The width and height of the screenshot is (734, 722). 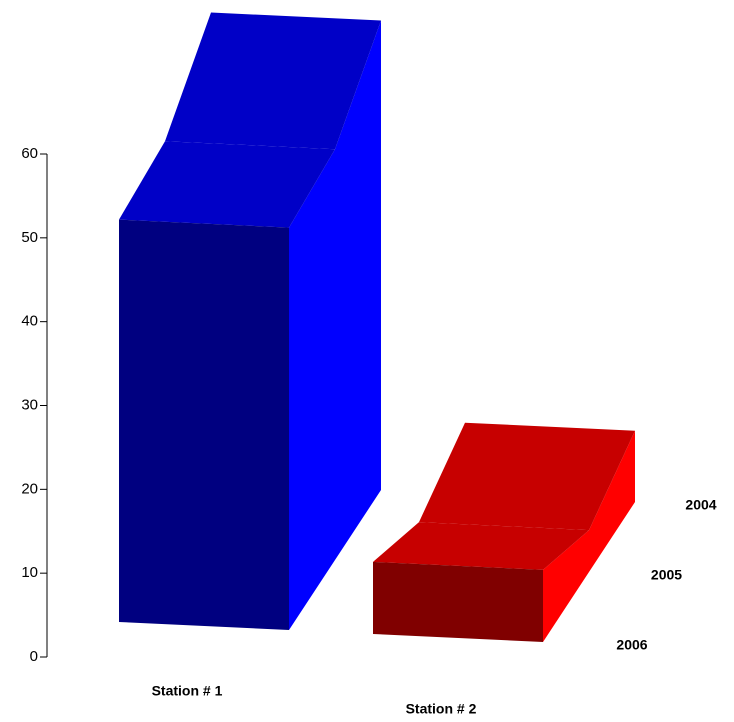 I want to click on y-tick-label: 60, so click(x=29, y=153).